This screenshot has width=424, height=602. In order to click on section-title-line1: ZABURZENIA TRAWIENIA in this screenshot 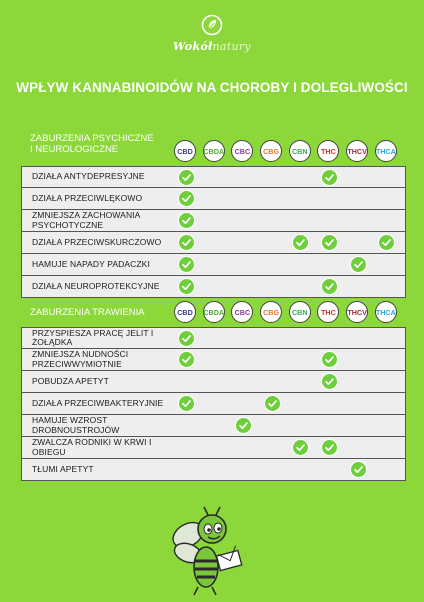, I will do `click(87, 312)`.